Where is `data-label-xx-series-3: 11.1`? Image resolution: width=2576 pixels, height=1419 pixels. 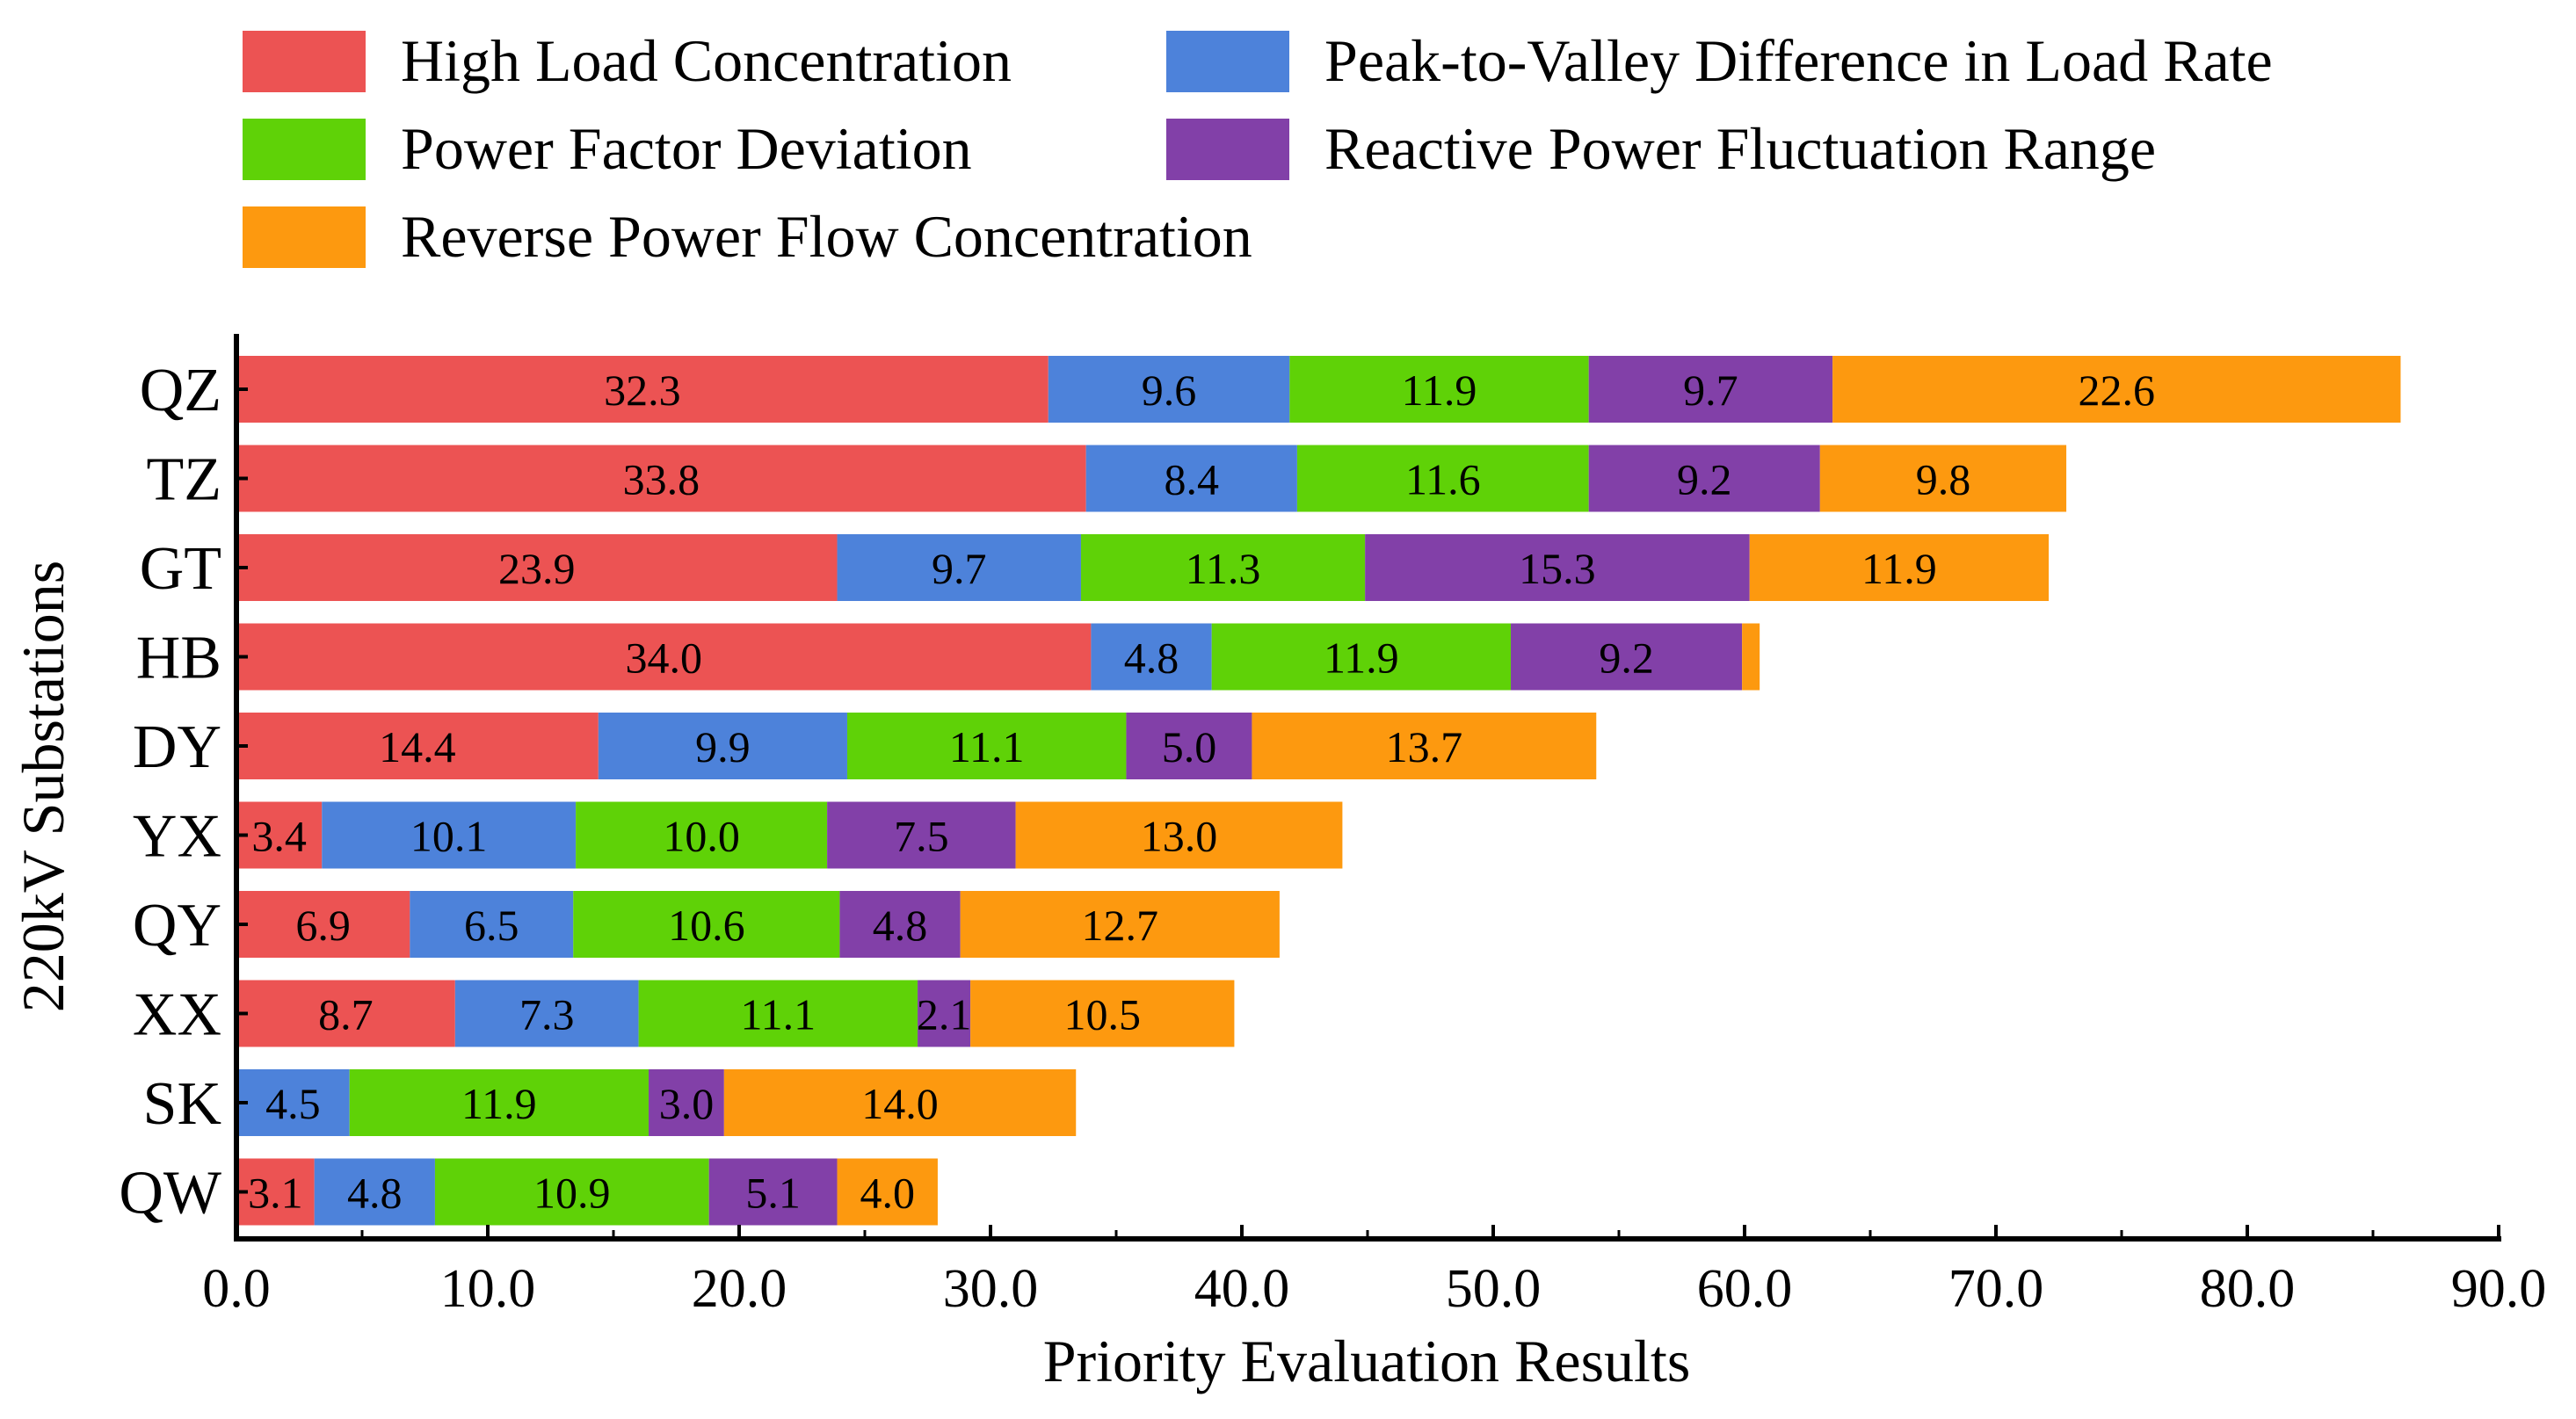 data-label-xx-series-3: 11.1 is located at coordinates (778, 1014).